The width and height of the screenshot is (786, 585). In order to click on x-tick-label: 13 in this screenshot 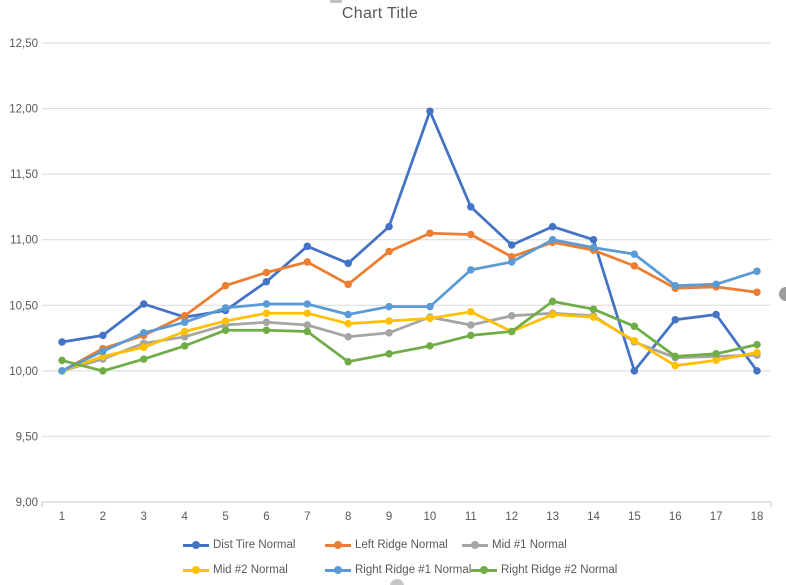, I will do `click(552, 517)`.